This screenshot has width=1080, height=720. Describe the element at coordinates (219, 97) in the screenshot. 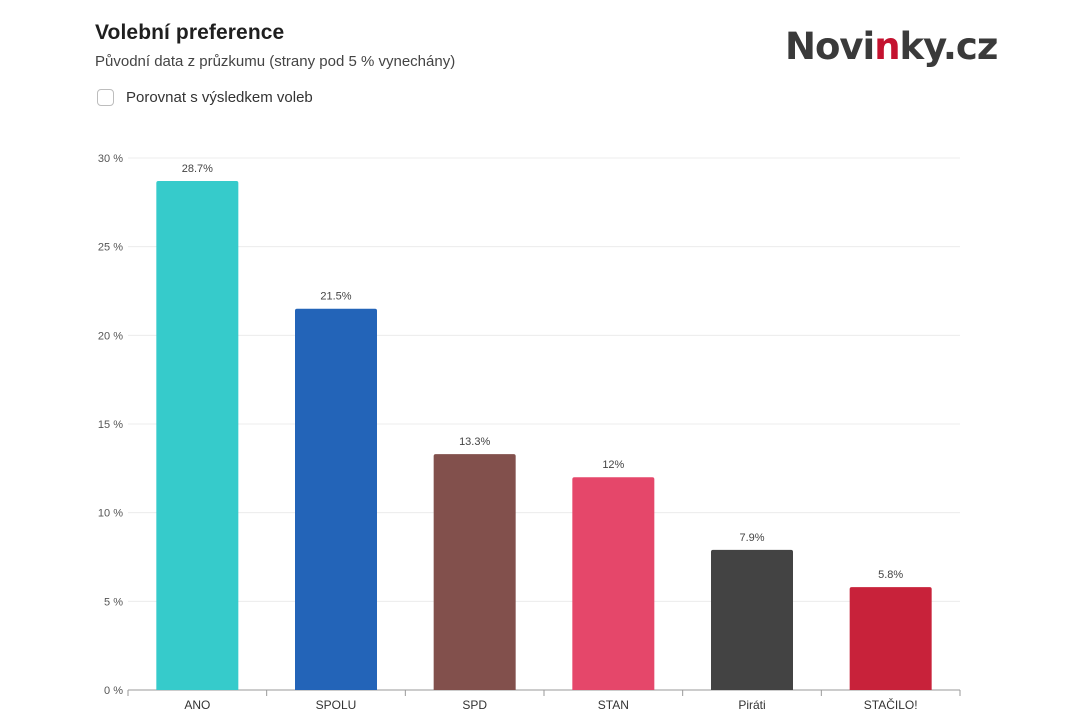

I see `compare-checkbox-label: Porovnat s výsledkem voleb` at that location.